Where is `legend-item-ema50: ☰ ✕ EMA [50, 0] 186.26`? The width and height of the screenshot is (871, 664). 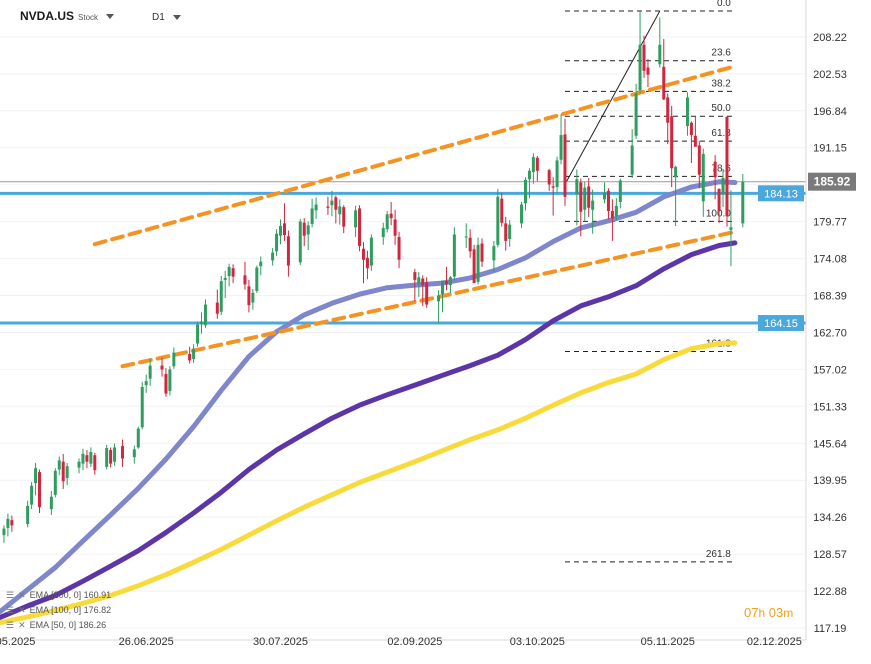 legend-item-ema50: ☰ ✕ EMA [50, 0] 186.26 is located at coordinates (56, 625).